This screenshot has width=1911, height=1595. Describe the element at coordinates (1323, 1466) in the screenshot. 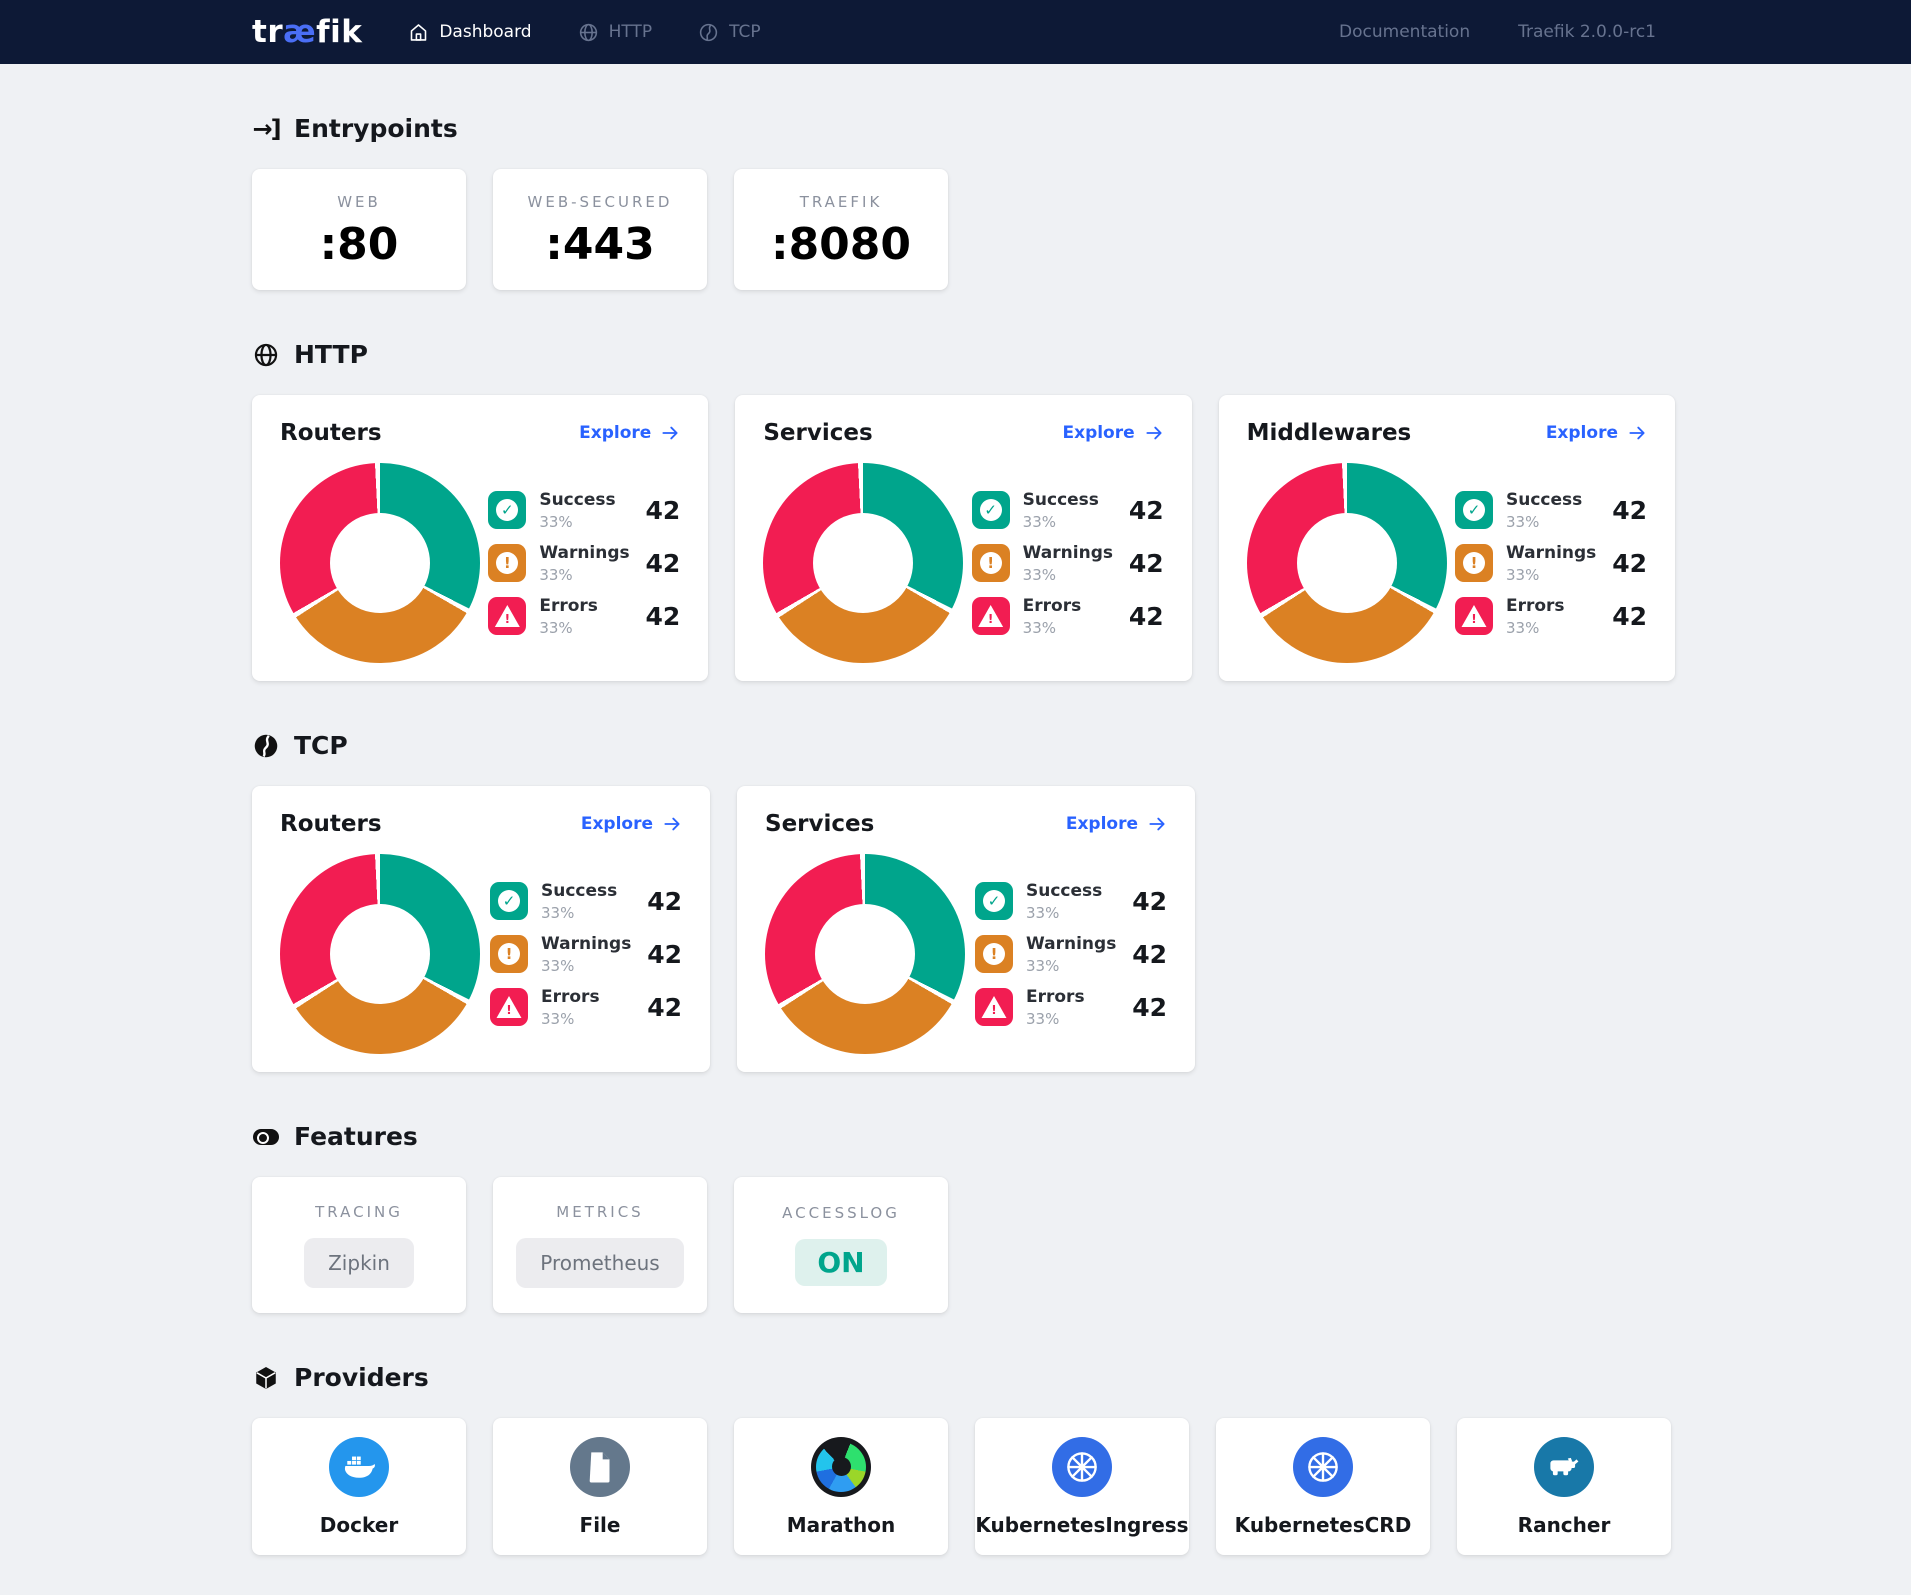

I see `kubernetes-wheel-icon` at that location.